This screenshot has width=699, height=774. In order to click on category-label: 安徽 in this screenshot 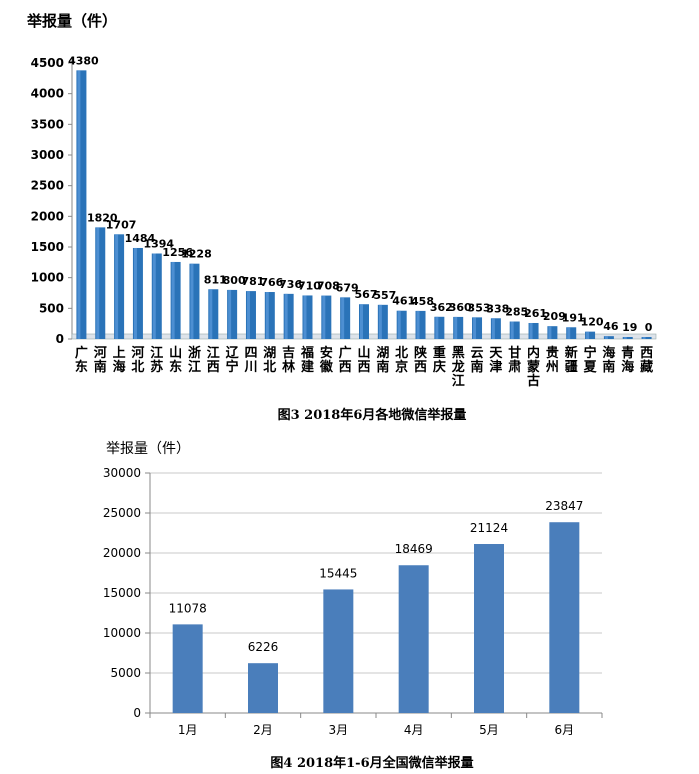, I will do `click(326, 360)`.